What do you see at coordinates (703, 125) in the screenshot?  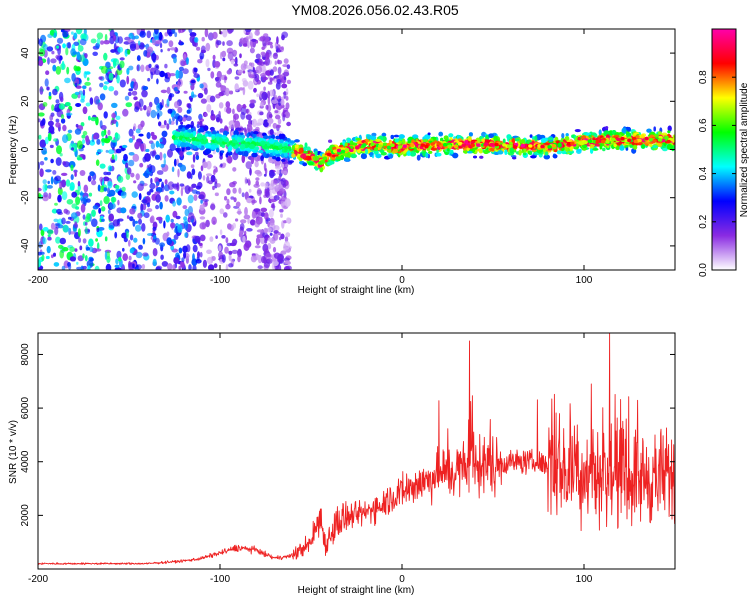 I see `colorbar-tick-label: 0.6` at bounding box center [703, 125].